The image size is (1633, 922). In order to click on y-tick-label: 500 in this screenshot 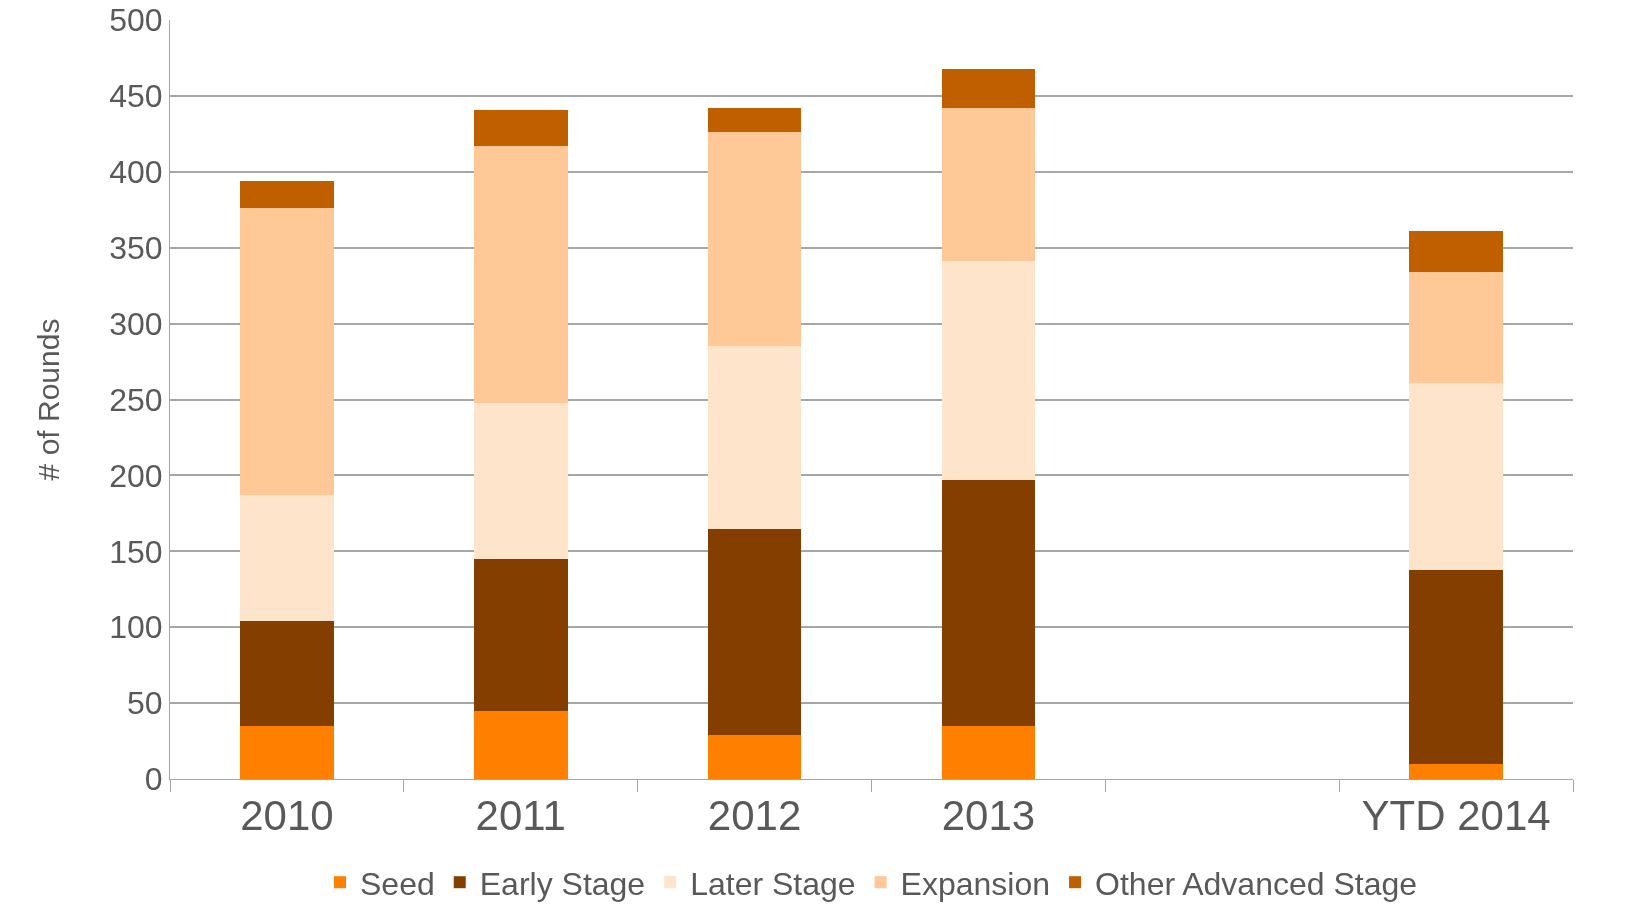, I will do `click(136, 20)`.